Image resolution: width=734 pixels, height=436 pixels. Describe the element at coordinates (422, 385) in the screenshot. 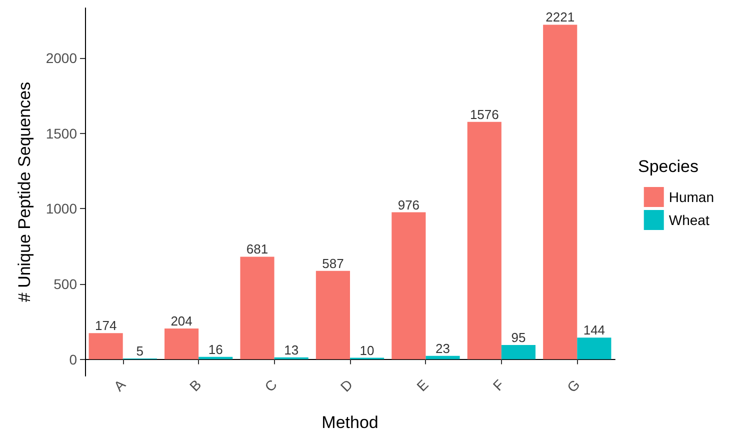

I see `x-tick-label: E` at that location.